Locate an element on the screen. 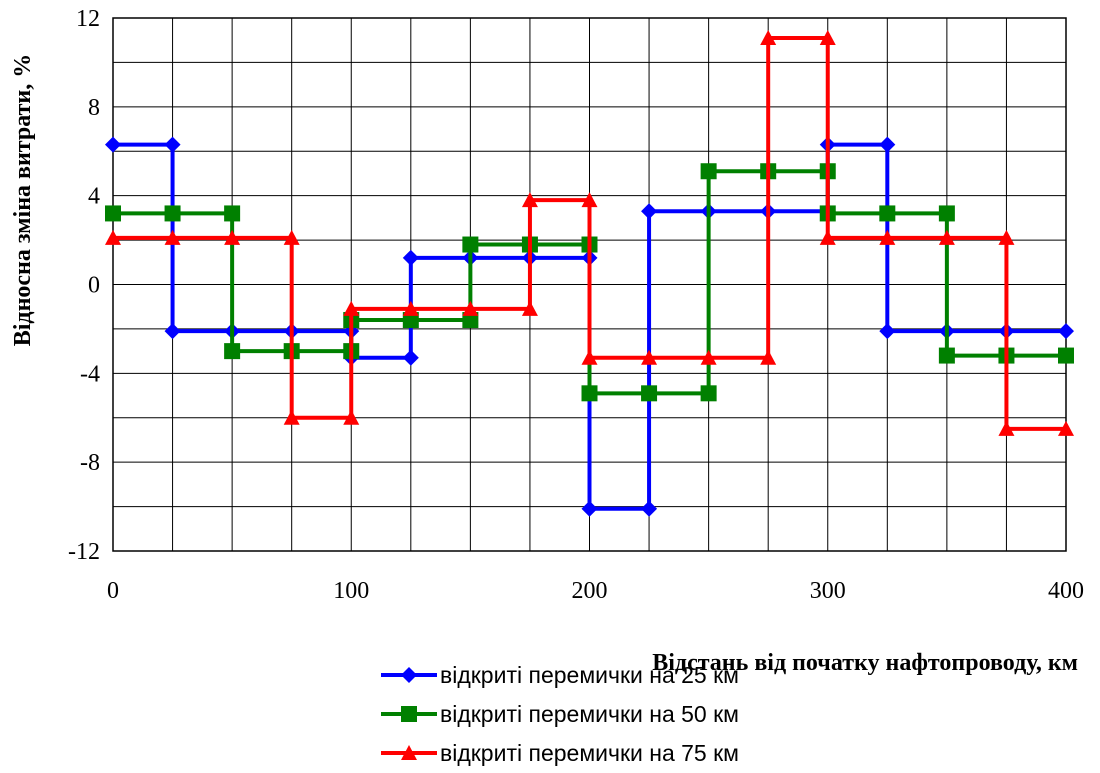 This screenshot has width=1100, height=773. y-tick-label: 8 is located at coordinates (94, 108).